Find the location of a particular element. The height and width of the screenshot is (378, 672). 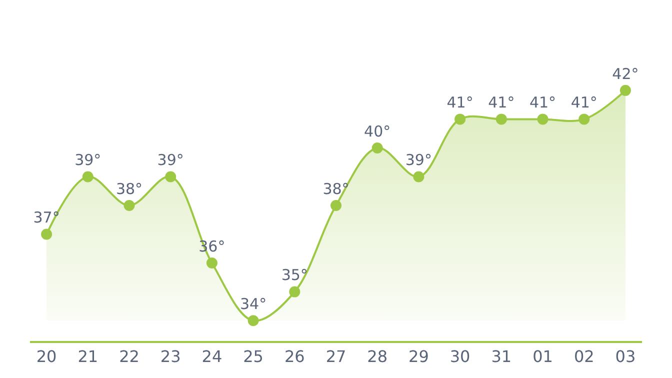

x-tick-label: 28 is located at coordinates (377, 356).